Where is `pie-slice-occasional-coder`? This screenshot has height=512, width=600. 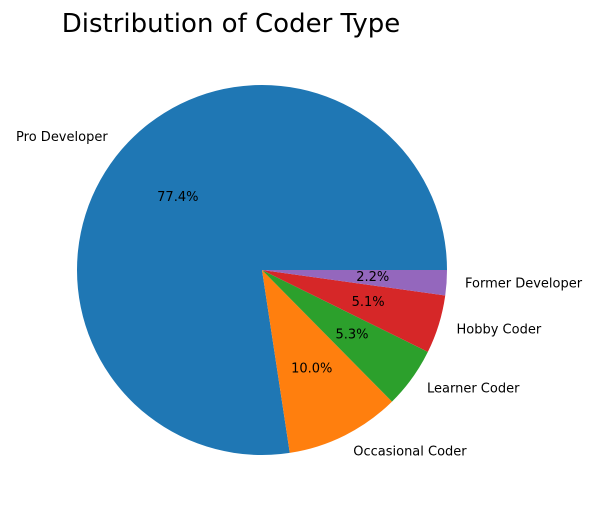 pie-slice-occasional-coder is located at coordinates (327, 361).